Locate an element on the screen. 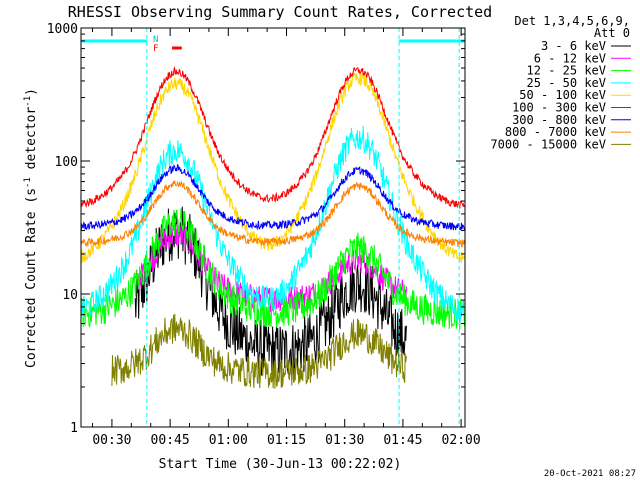 The height and width of the screenshot is (480, 640). y-axis-label-mid: detector is located at coordinates (31, 142).